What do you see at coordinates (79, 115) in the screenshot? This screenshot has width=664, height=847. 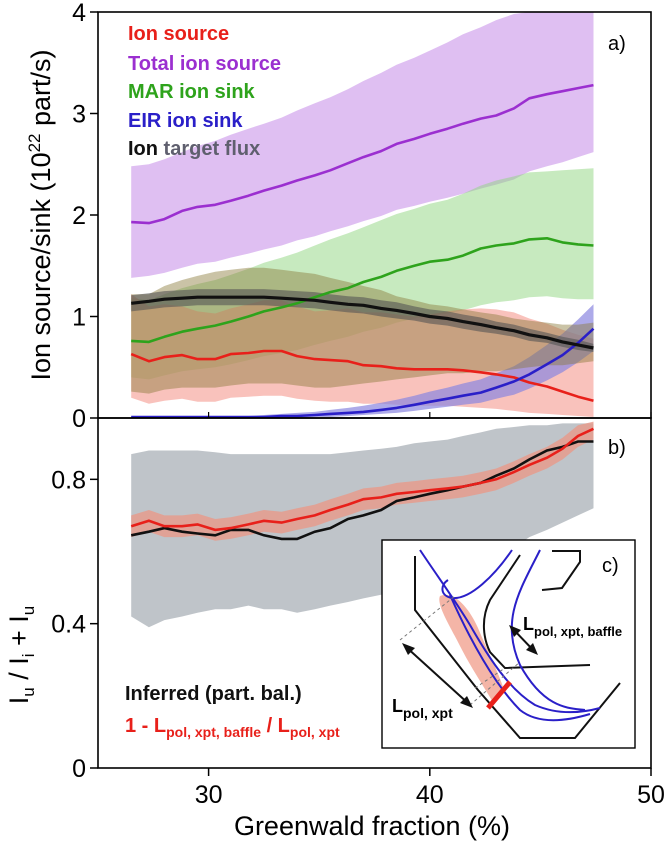 I see `y-tick-label-a: 3` at bounding box center [79, 115].